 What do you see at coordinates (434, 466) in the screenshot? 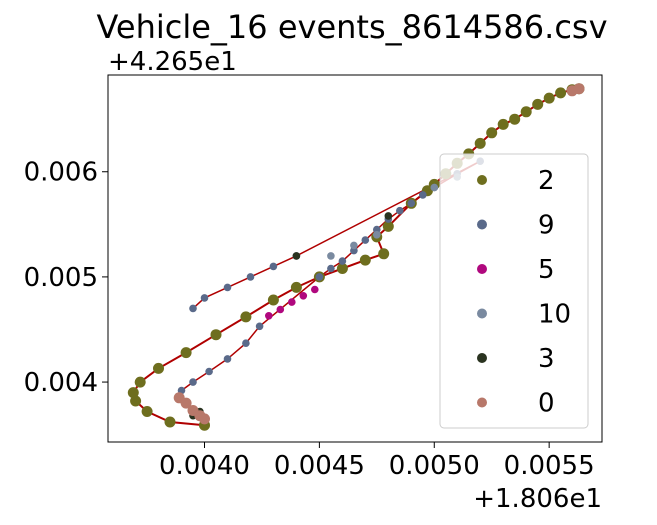
I see `x-tick-label: 0.0050` at bounding box center [434, 466].